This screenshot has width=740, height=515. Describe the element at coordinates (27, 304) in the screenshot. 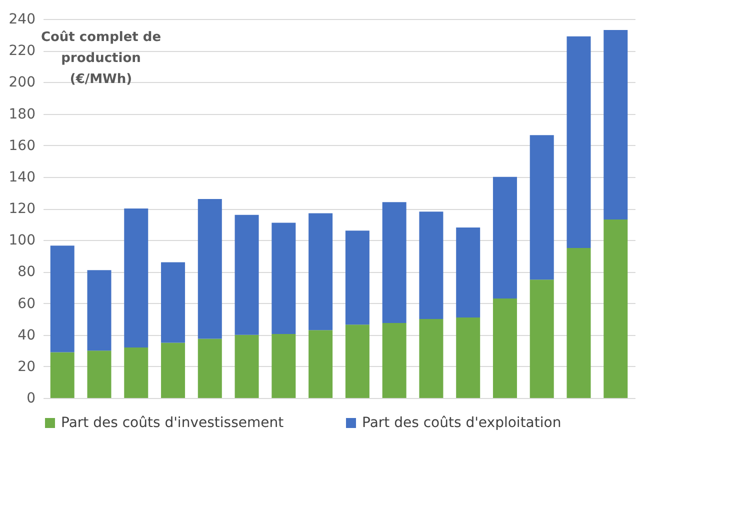

I see `y-tick-label: 60` at that location.